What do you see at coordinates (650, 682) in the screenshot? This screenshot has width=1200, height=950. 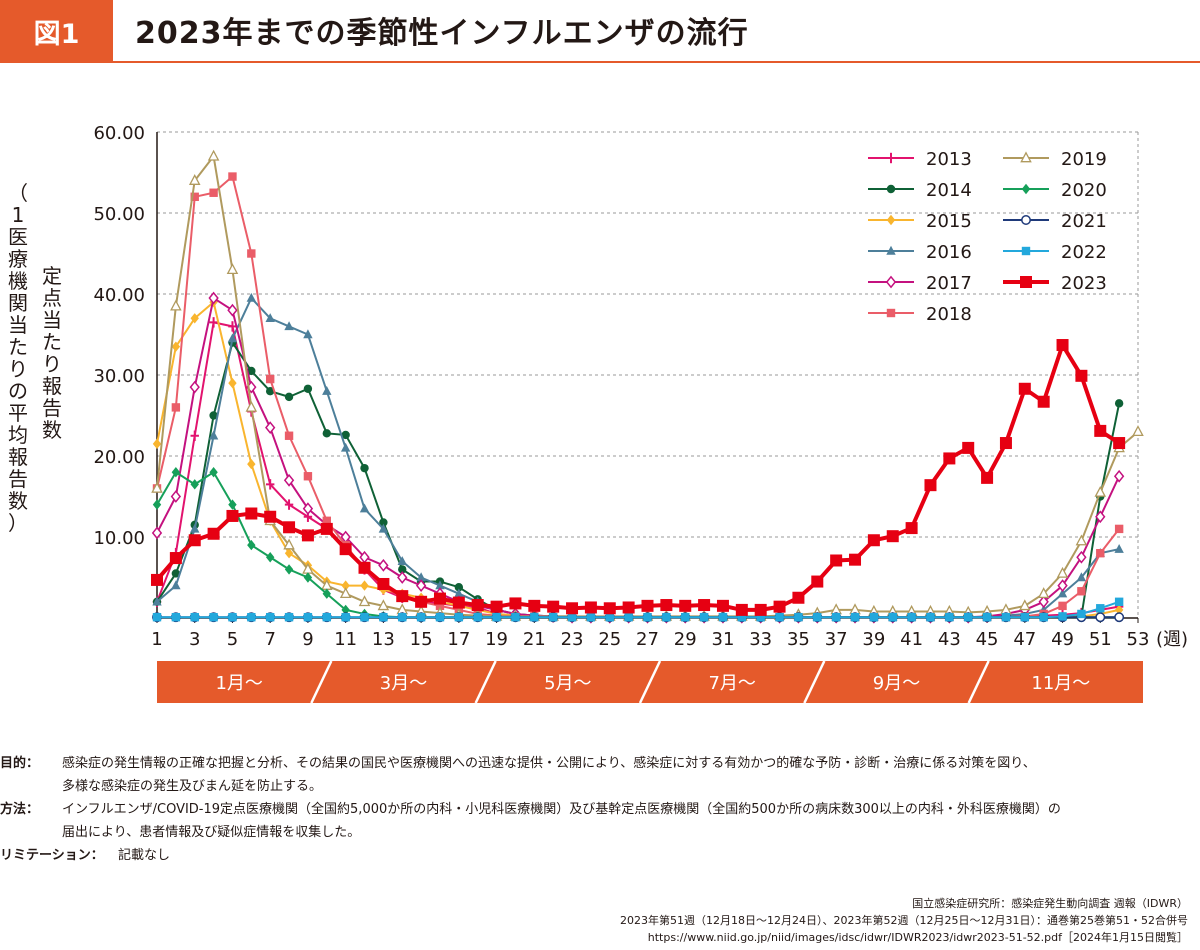 I see `month-band: 1月〜 3月〜 5月〜 7月〜 9月〜 11月〜` at bounding box center [650, 682].